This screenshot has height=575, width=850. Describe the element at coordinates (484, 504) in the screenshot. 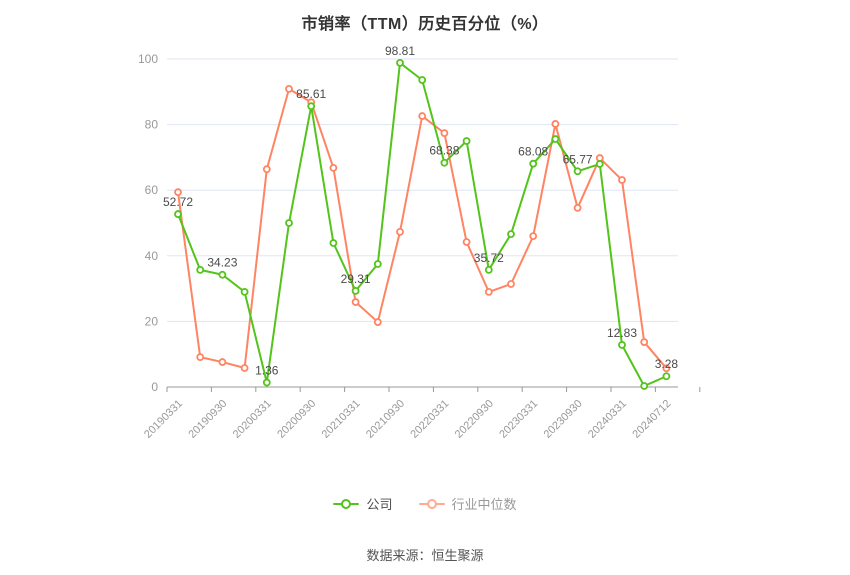

I see `legend-label-industry-median: 行业中位数` at that location.